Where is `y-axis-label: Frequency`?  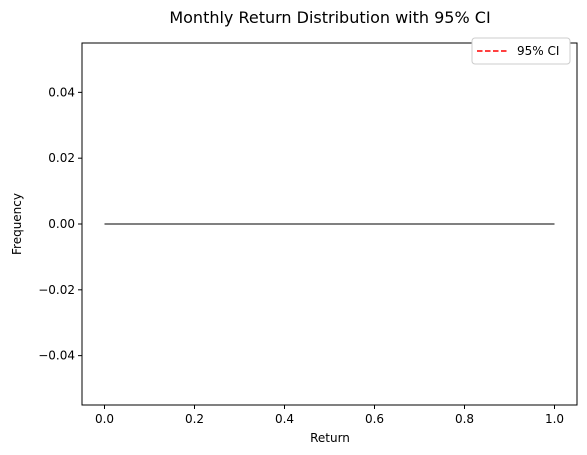 y-axis-label: Frequency is located at coordinates (17, 224).